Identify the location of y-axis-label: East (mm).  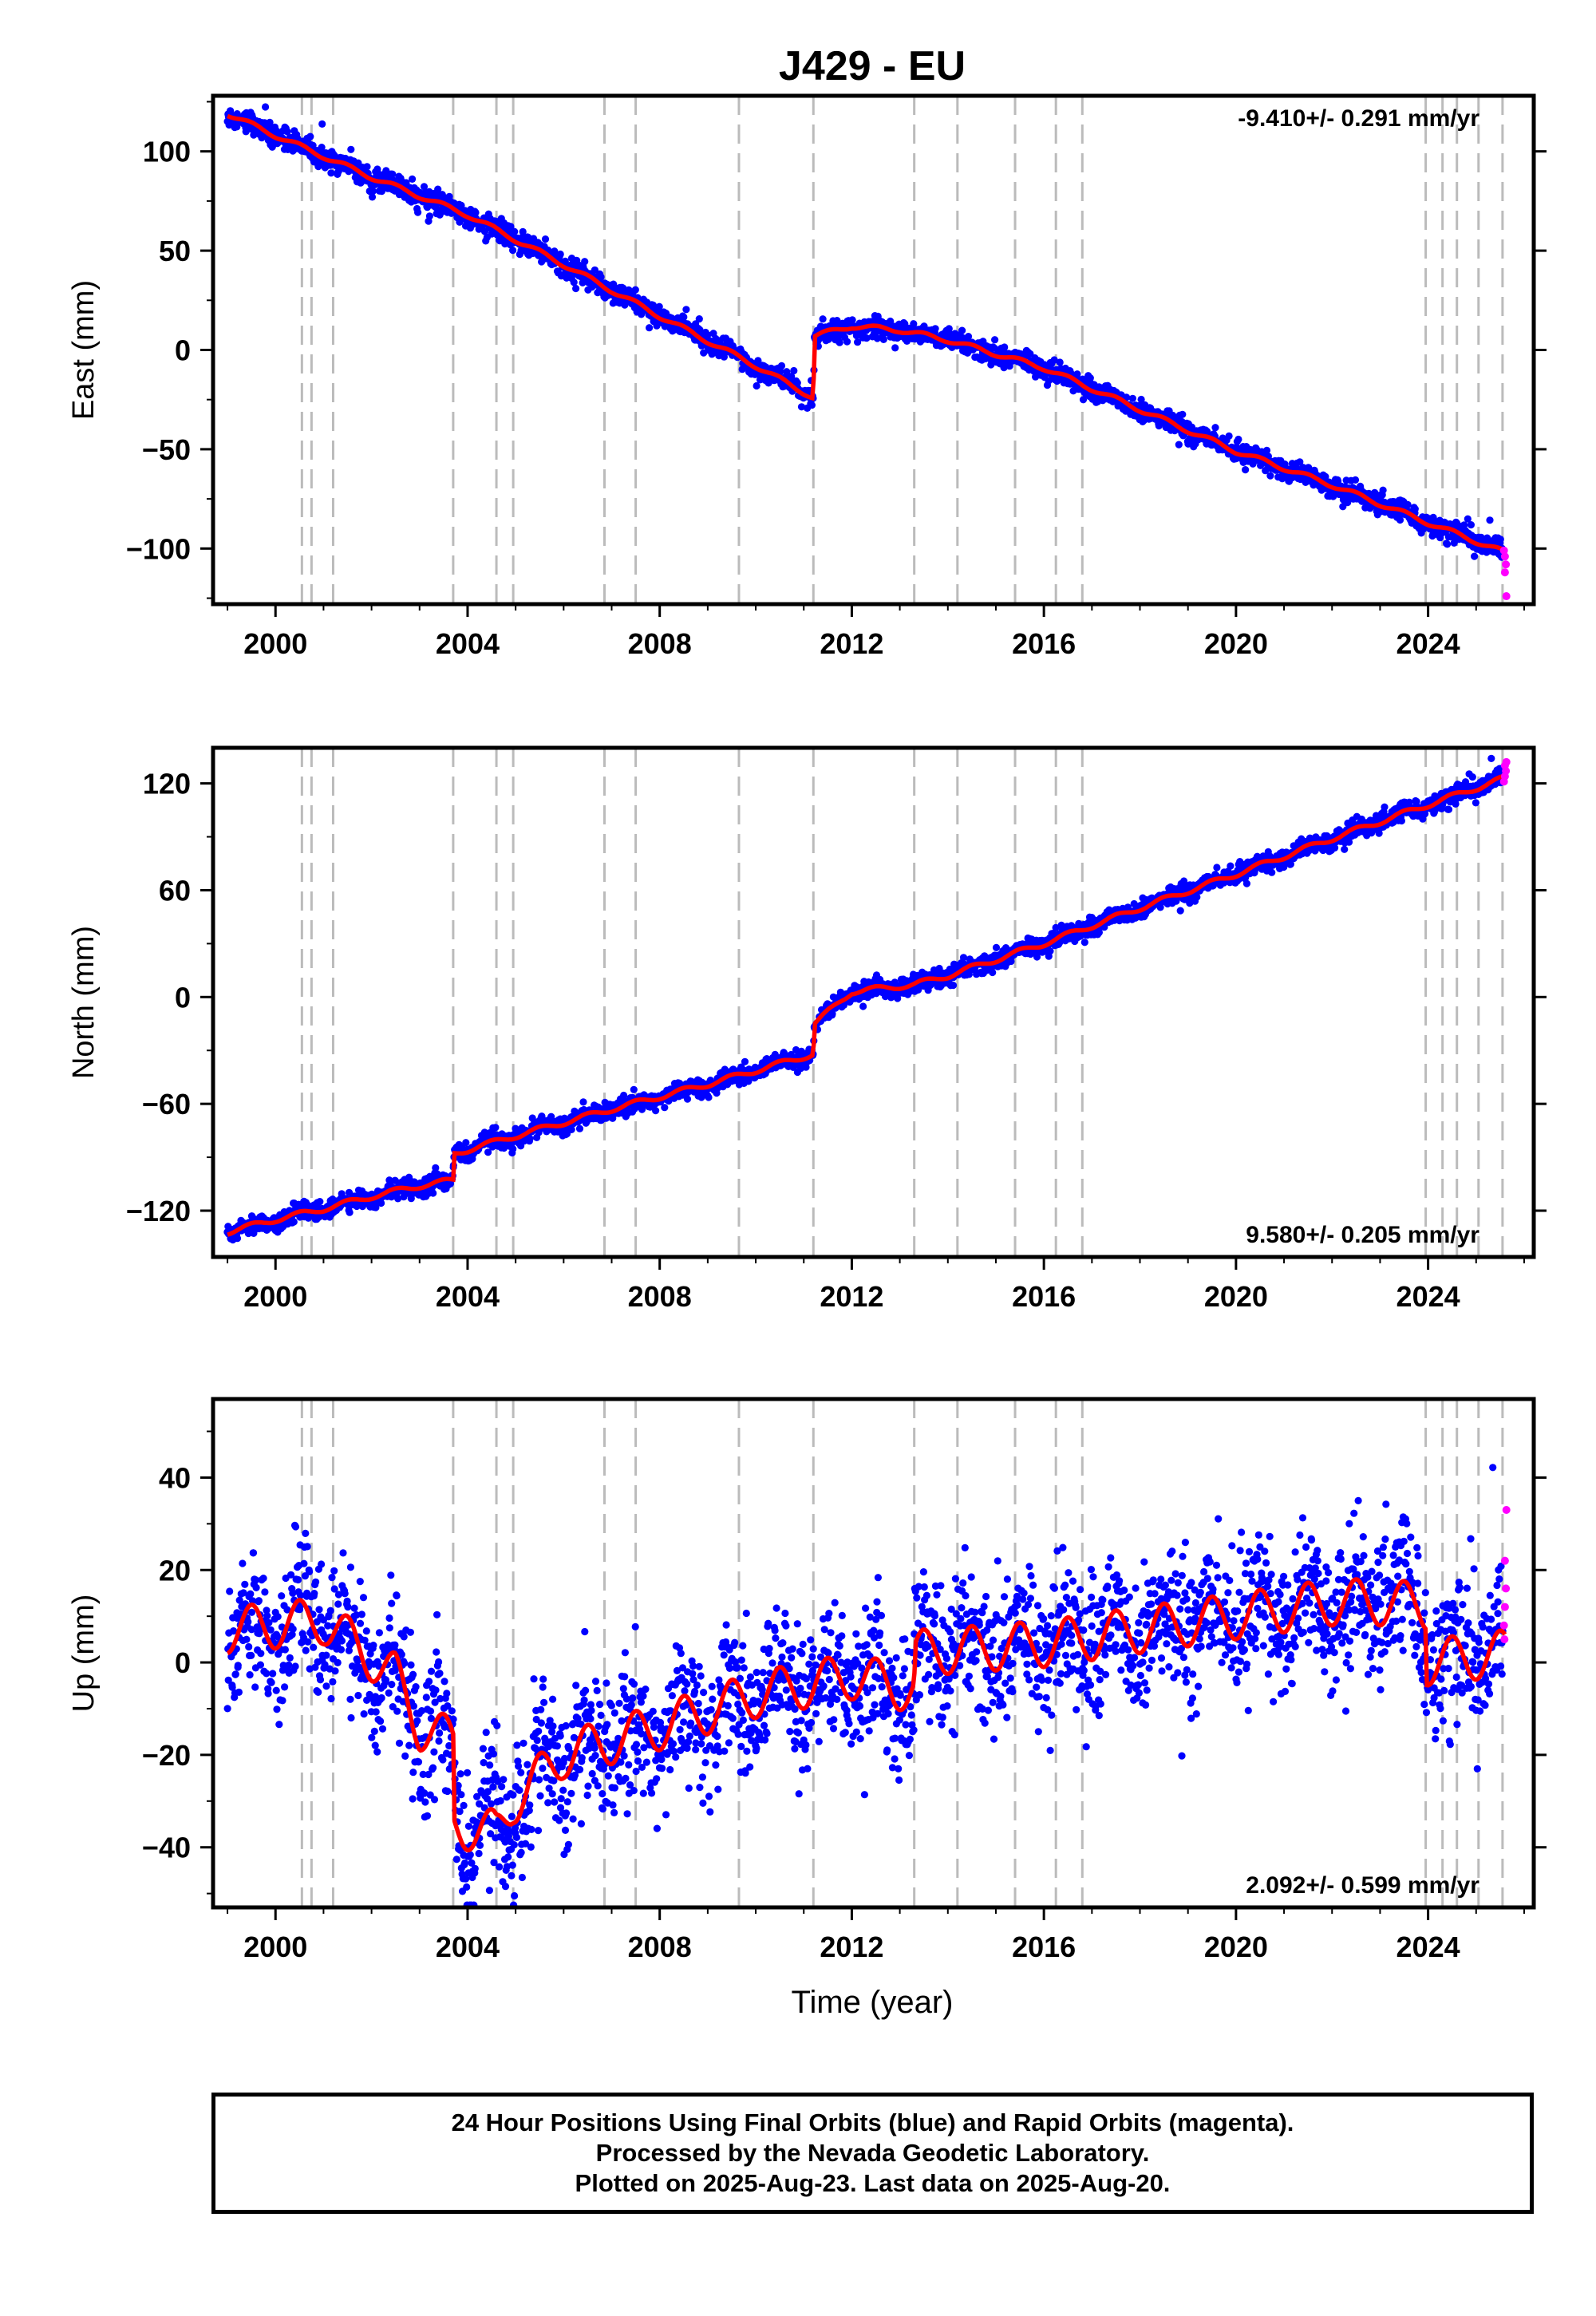
(84, 350).